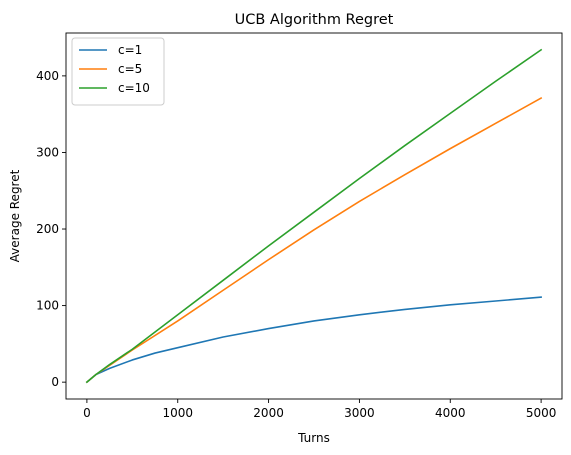  Describe the element at coordinates (47, 152) in the screenshot. I see `y-tick-label: 300` at that location.